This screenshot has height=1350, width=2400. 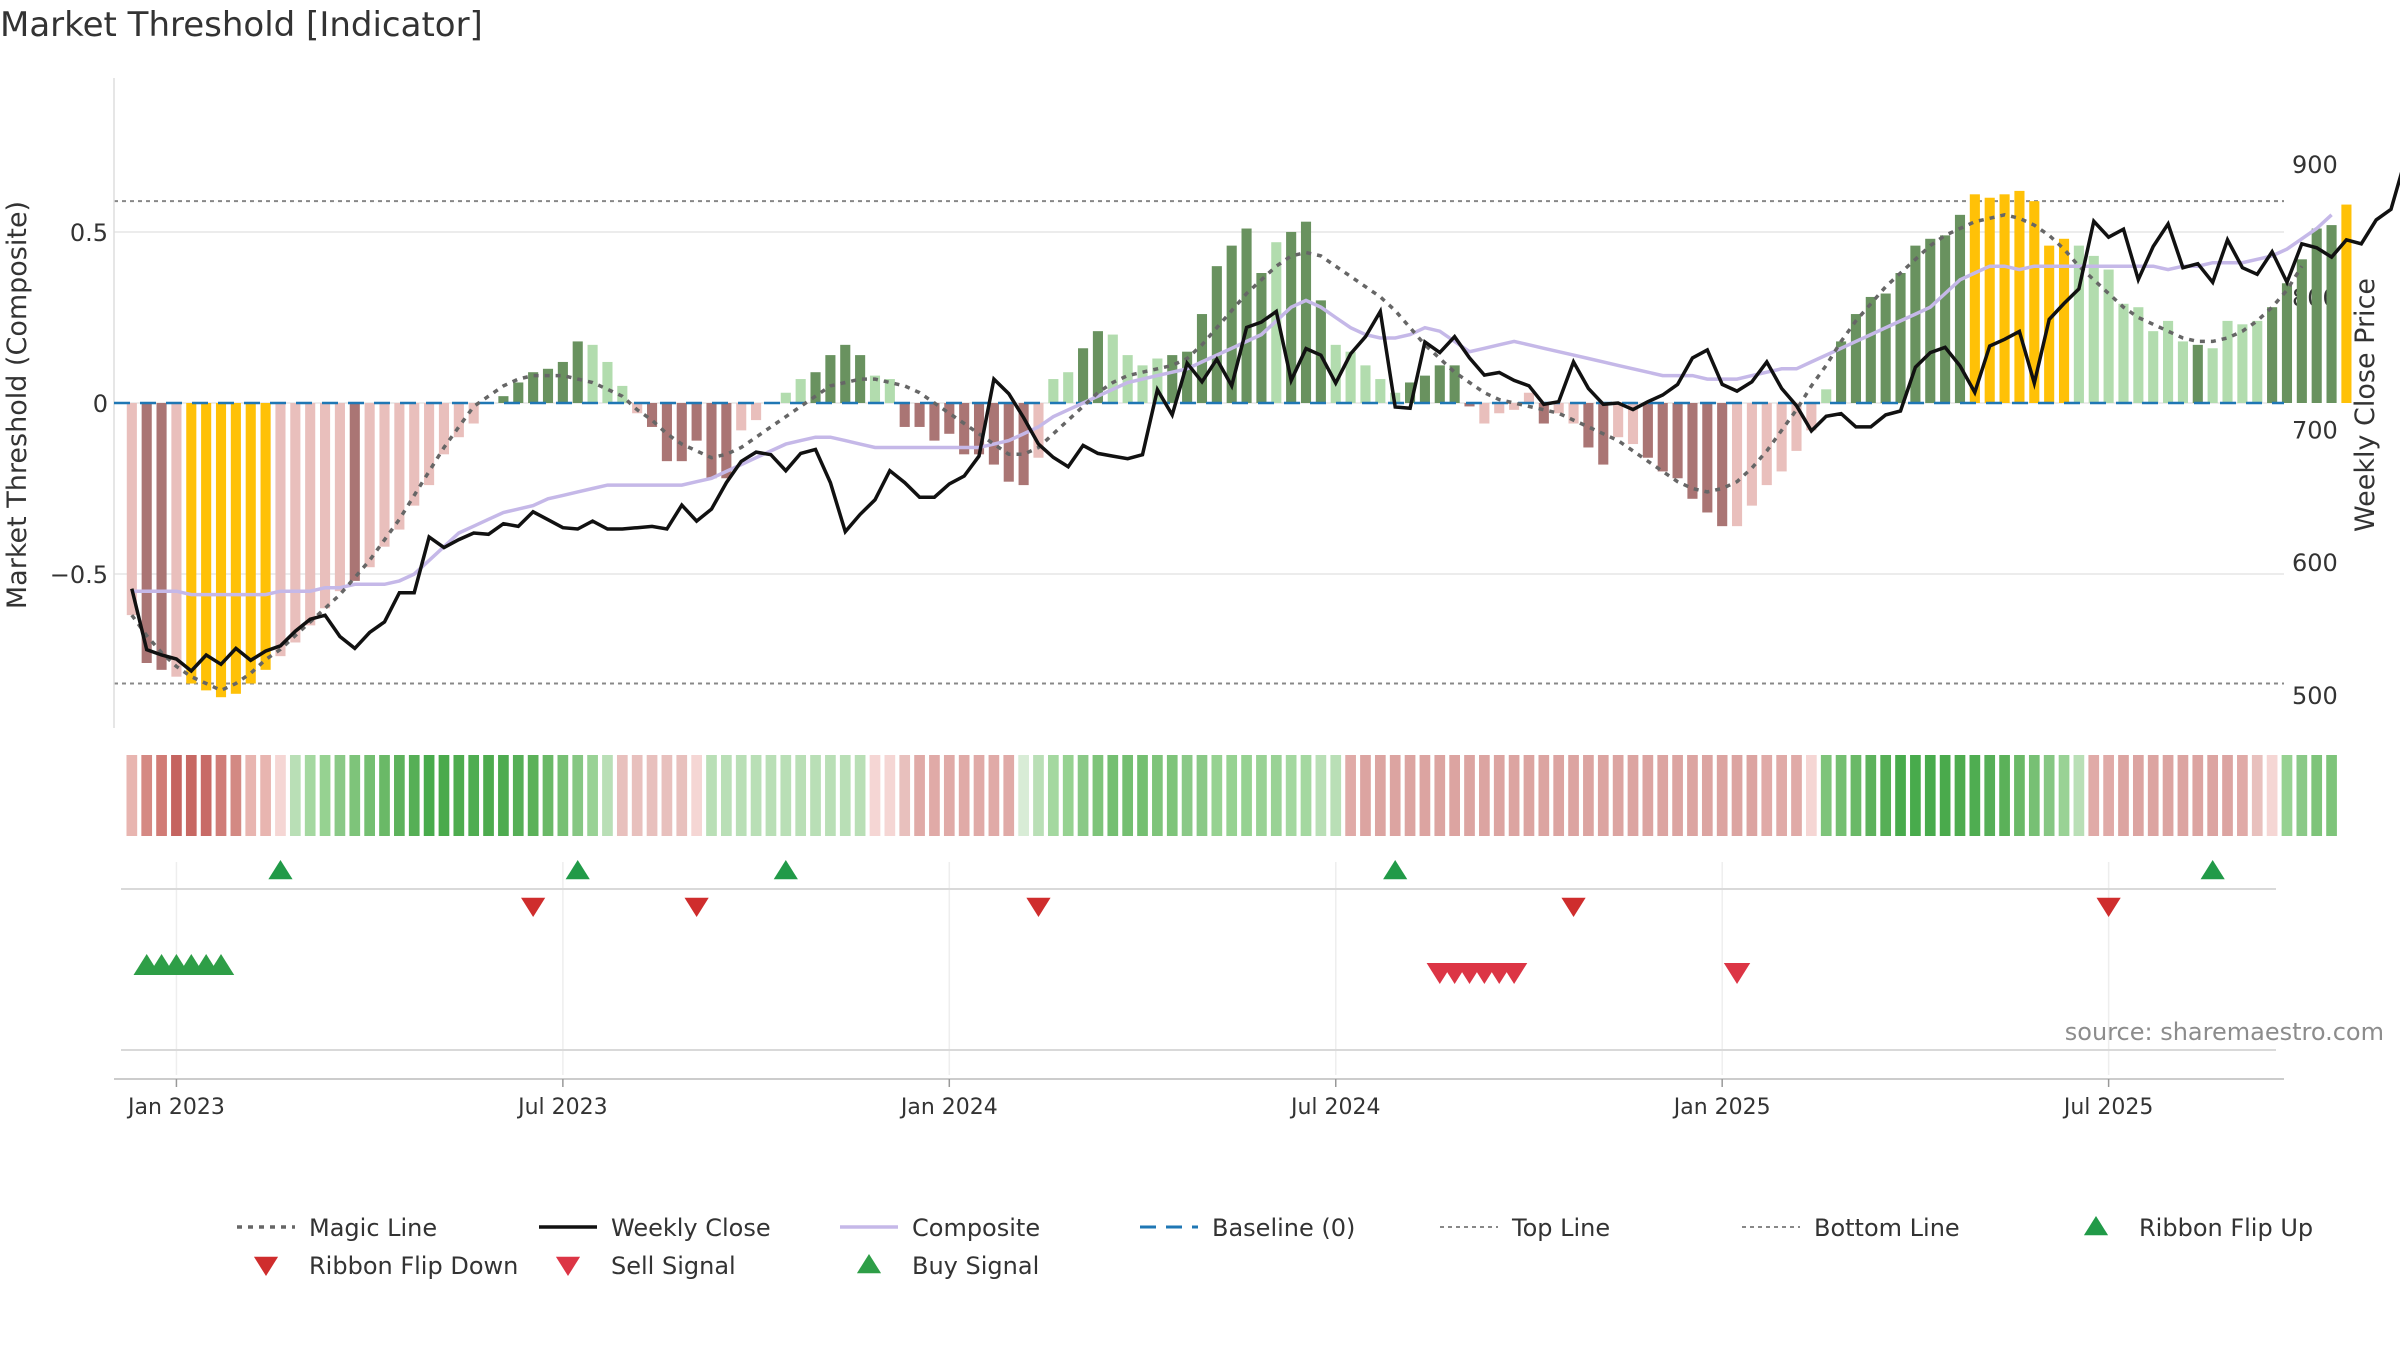 I want to click on legend-label: Sell Signal, so click(x=673, y=1266).